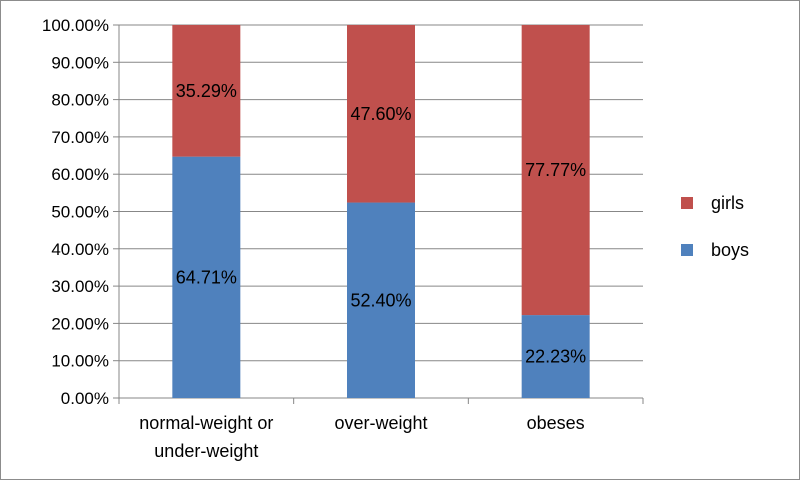  I want to click on data-label: 47.60%, so click(380, 114).